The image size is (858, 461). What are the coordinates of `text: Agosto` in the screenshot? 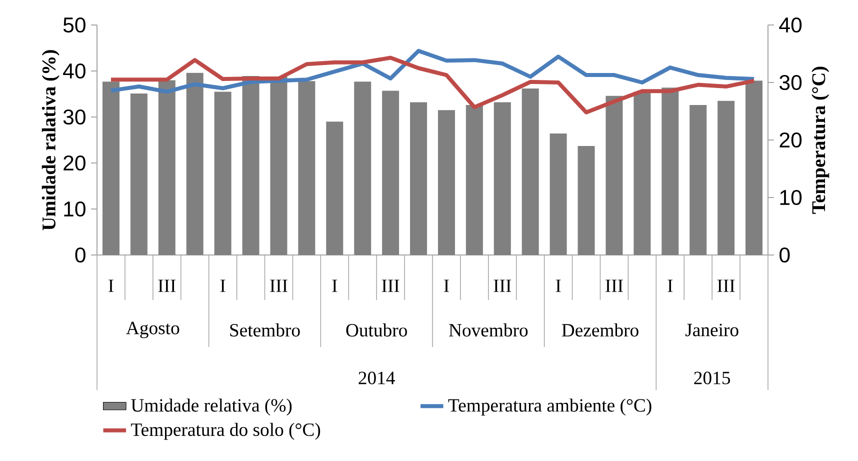 It's located at (153, 330).